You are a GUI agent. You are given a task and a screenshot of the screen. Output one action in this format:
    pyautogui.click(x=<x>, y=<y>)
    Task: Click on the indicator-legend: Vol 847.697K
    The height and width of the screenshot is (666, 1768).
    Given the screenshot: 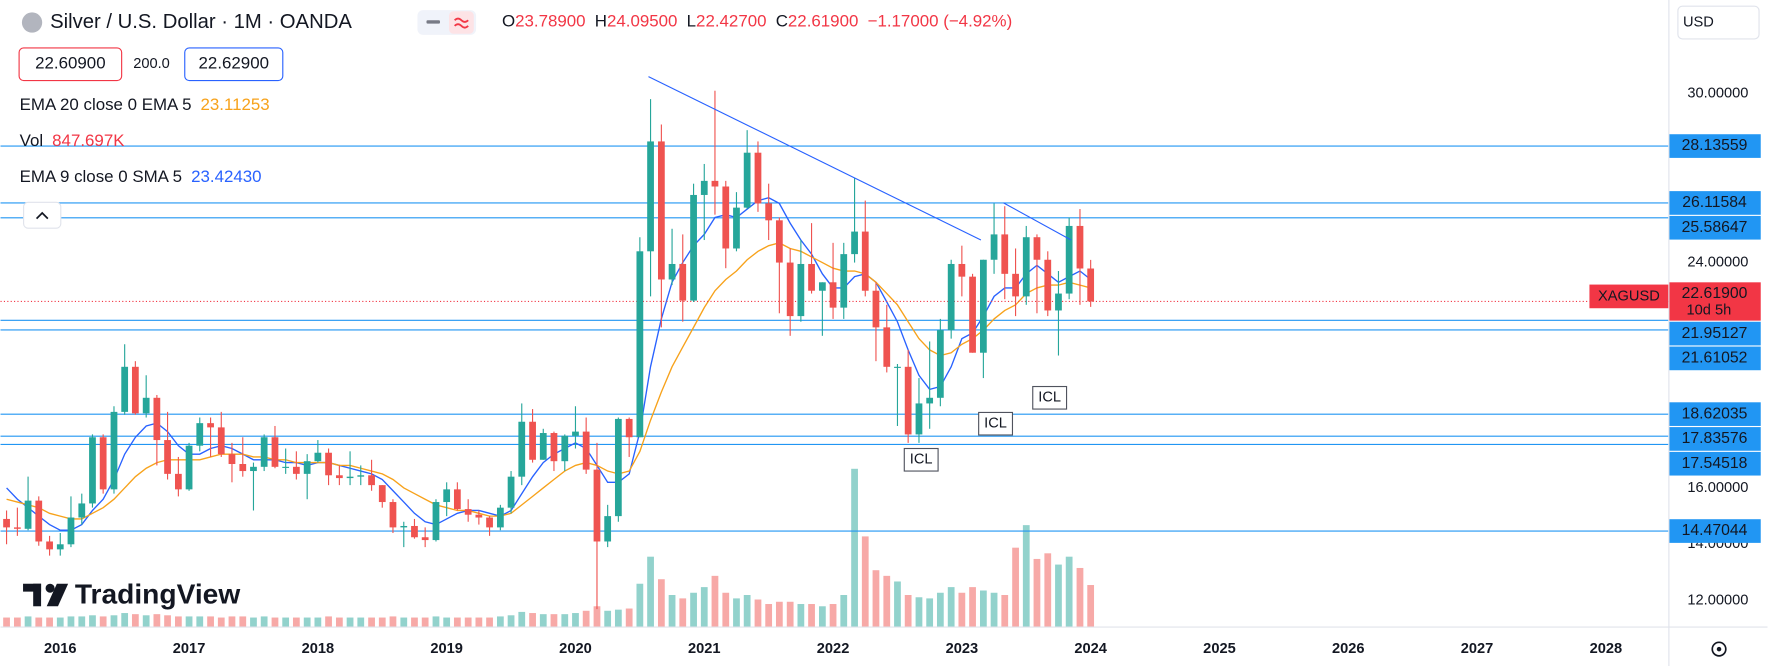 What is the action you would take?
    pyautogui.click(x=73, y=140)
    